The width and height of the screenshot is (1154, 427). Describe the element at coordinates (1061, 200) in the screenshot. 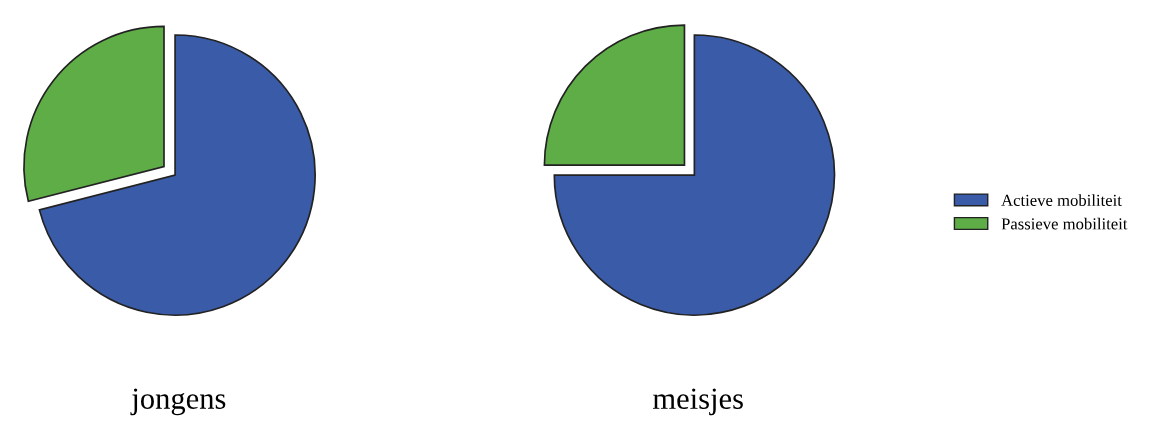

I see `legend-label: Actieve mobiliteit` at that location.